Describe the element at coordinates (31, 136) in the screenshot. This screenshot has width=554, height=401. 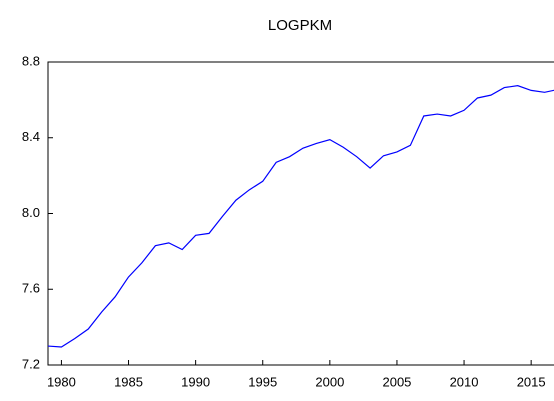
I see `y-tick-label: 8.4` at that location.